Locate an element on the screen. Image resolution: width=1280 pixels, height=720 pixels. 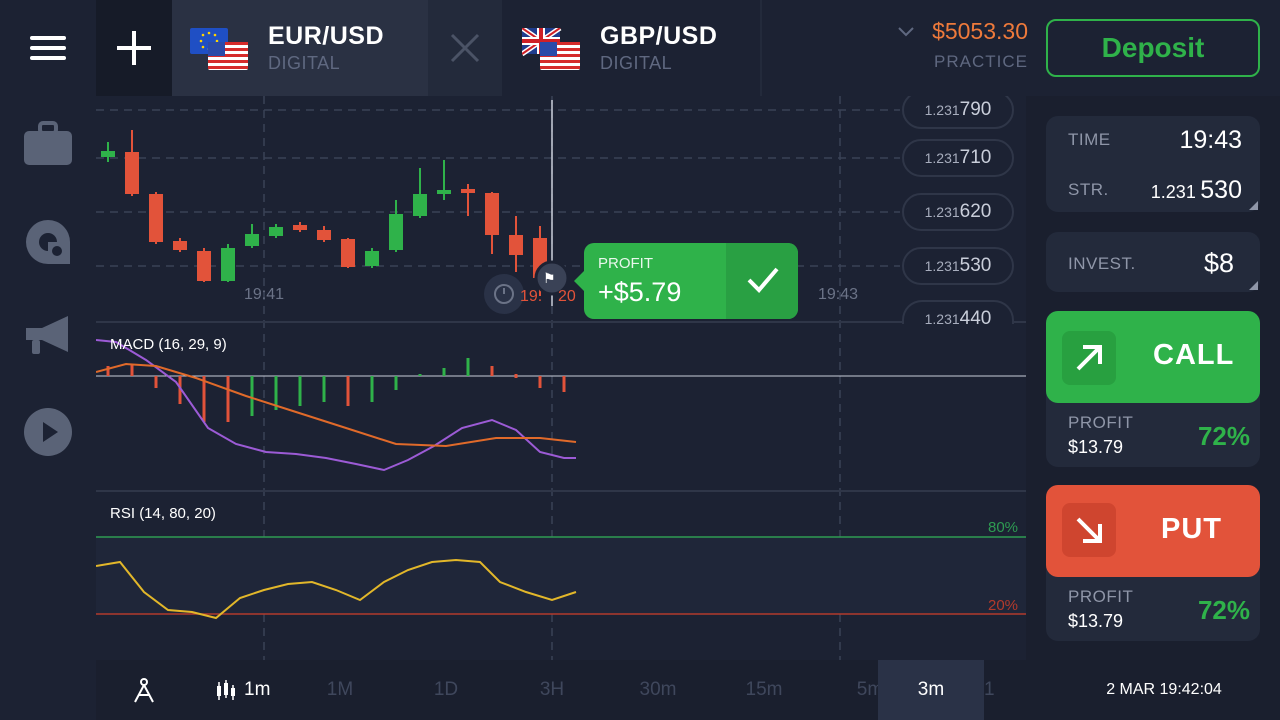
play-video-icon is located at coordinates (48, 432).